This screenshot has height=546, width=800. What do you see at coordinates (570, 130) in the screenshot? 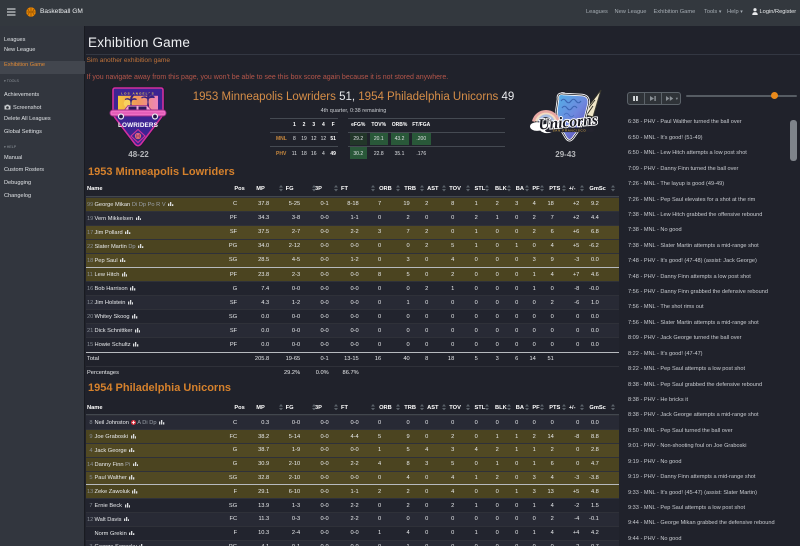
I see `svg-text: SAN FRANCISCO` at bounding box center [570, 130].